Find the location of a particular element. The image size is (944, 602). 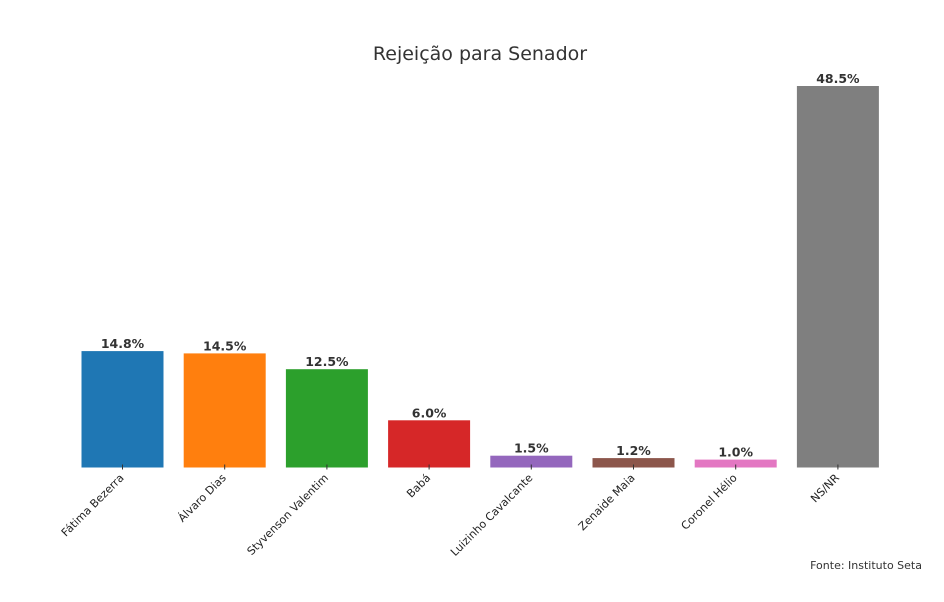

x-tick-label-alvaro-dias: Álvaro Dias is located at coordinates (202, 497).